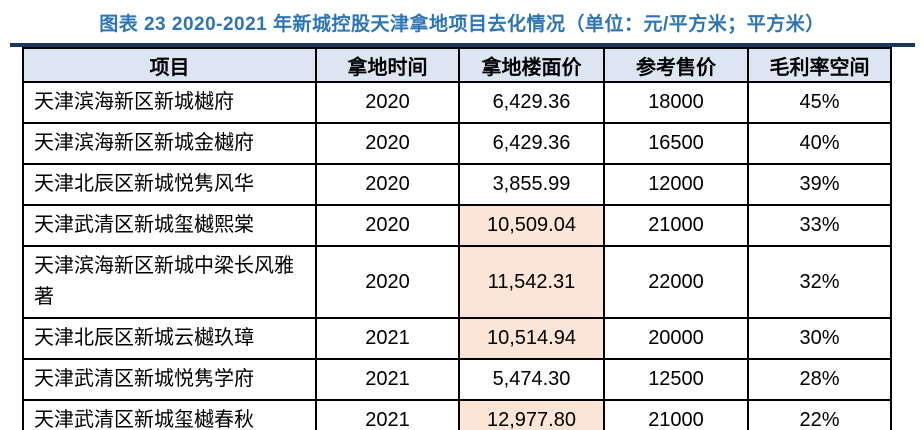 The width and height of the screenshot is (924, 430). I want to click on table-row: 天津武清区新城玺樾春秋 2021 12,977.80 21000 22%, so click(457, 414).